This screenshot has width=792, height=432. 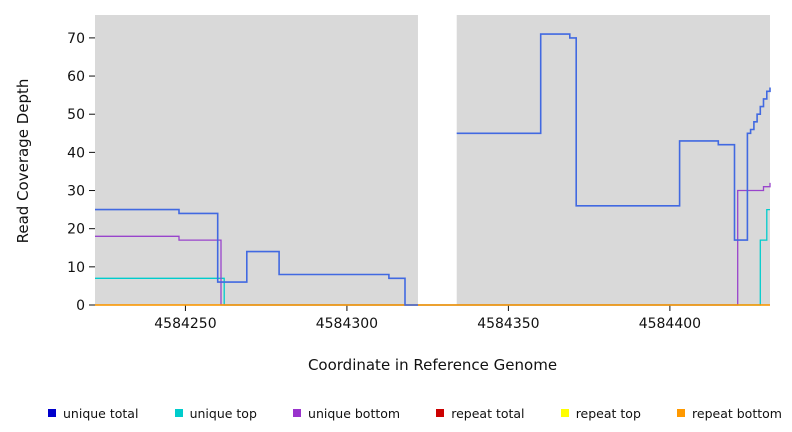 What do you see at coordinates (76, 115) in the screenshot?
I see `y-tick-label: 50` at bounding box center [76, 115].